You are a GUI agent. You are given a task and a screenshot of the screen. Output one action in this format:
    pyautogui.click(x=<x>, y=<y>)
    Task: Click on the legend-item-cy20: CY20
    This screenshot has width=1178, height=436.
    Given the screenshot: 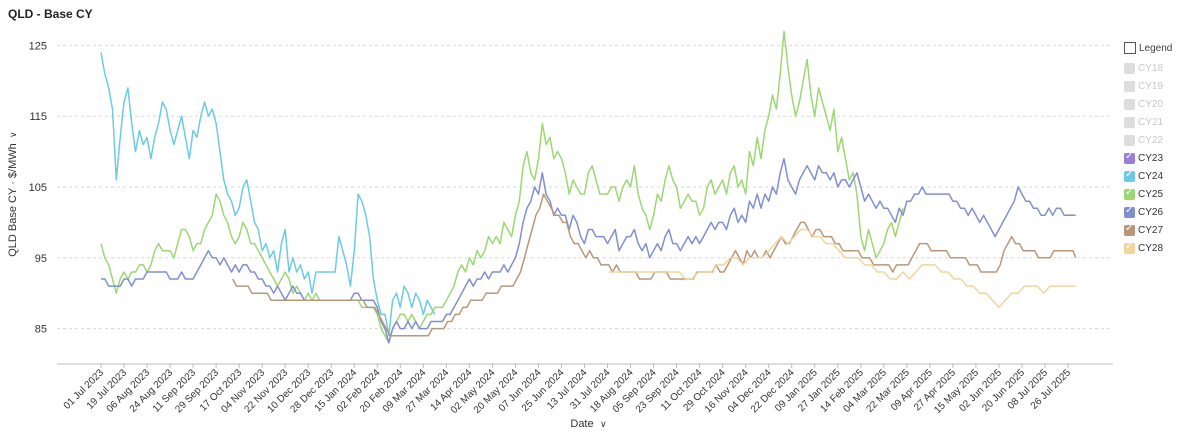 What is the action you would take?
    pyautogui.click(x=1151, y=104)
    